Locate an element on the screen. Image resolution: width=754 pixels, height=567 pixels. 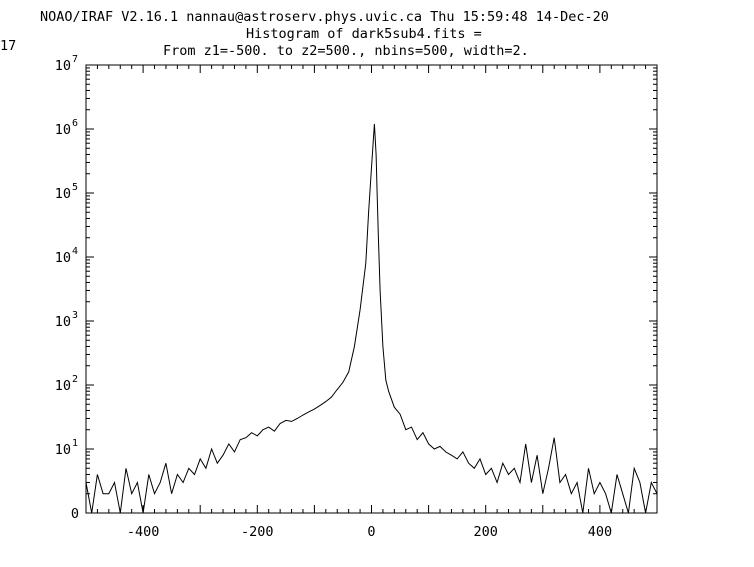
y-tick-exponent: 5 is located at coordinates (75, 187).